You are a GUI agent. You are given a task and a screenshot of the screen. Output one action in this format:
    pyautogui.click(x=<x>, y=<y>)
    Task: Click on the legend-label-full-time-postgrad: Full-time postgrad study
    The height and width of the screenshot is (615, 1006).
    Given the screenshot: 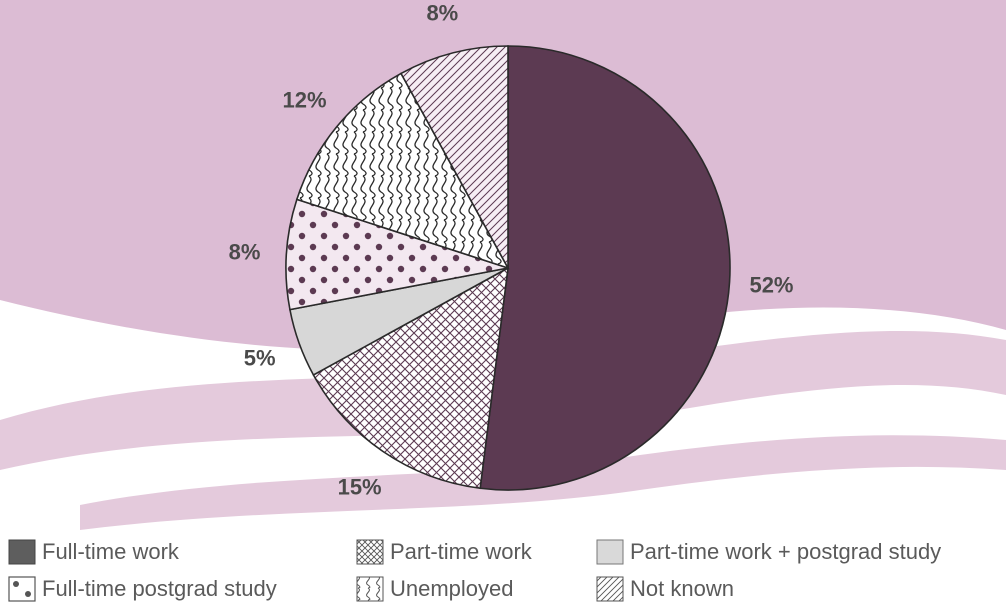 What is the action you would take?
    pyautogui.click(x=159, y=588)
    